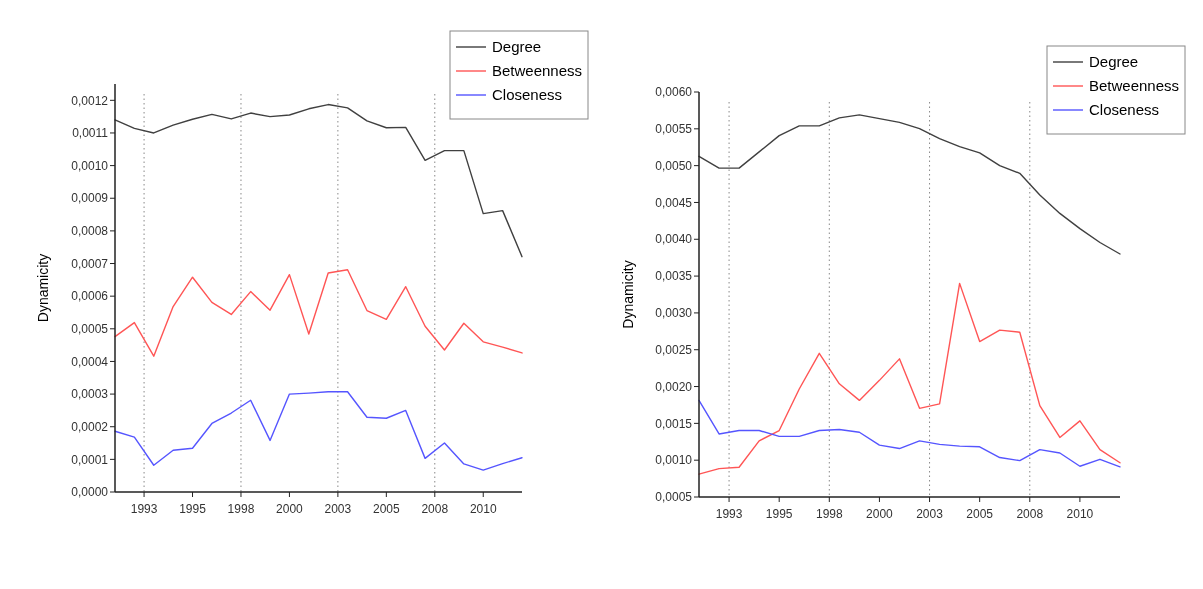 The image size is (1203, 589). What do you see at coordinates (674, 92) in the screenshot?
I see `y-tick-label: 0,0060` at bounding box center [674, 92].